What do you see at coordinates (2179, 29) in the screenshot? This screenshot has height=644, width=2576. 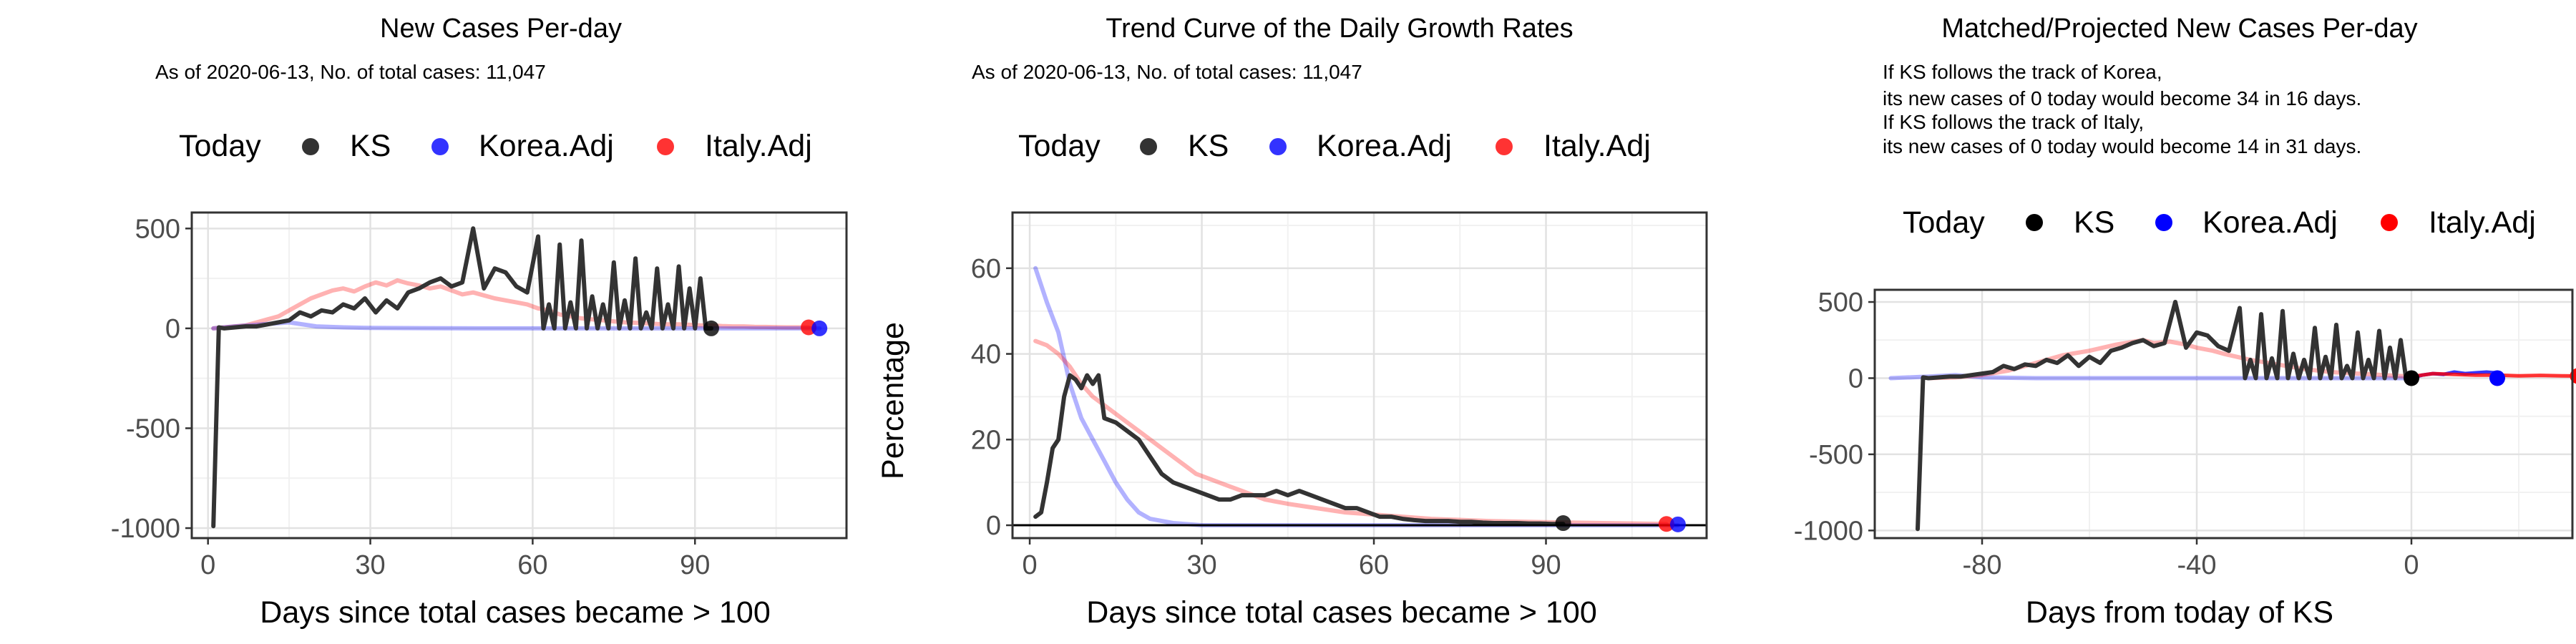 I see `chart-title: Matched/Projected New Cases Per-day` at bounding box center [2179, 29].